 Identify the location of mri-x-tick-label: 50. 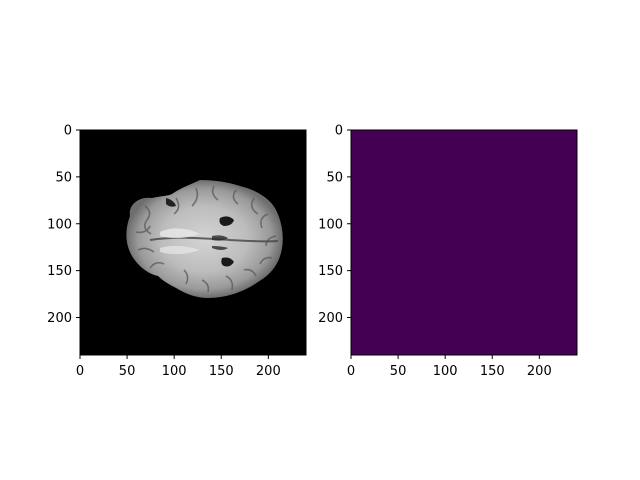
(127, 371).